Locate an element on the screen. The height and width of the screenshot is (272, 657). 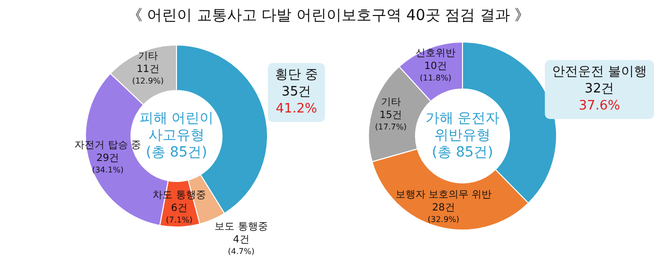
slice-label: 횡단 중 is located at coordinates (296, 74).